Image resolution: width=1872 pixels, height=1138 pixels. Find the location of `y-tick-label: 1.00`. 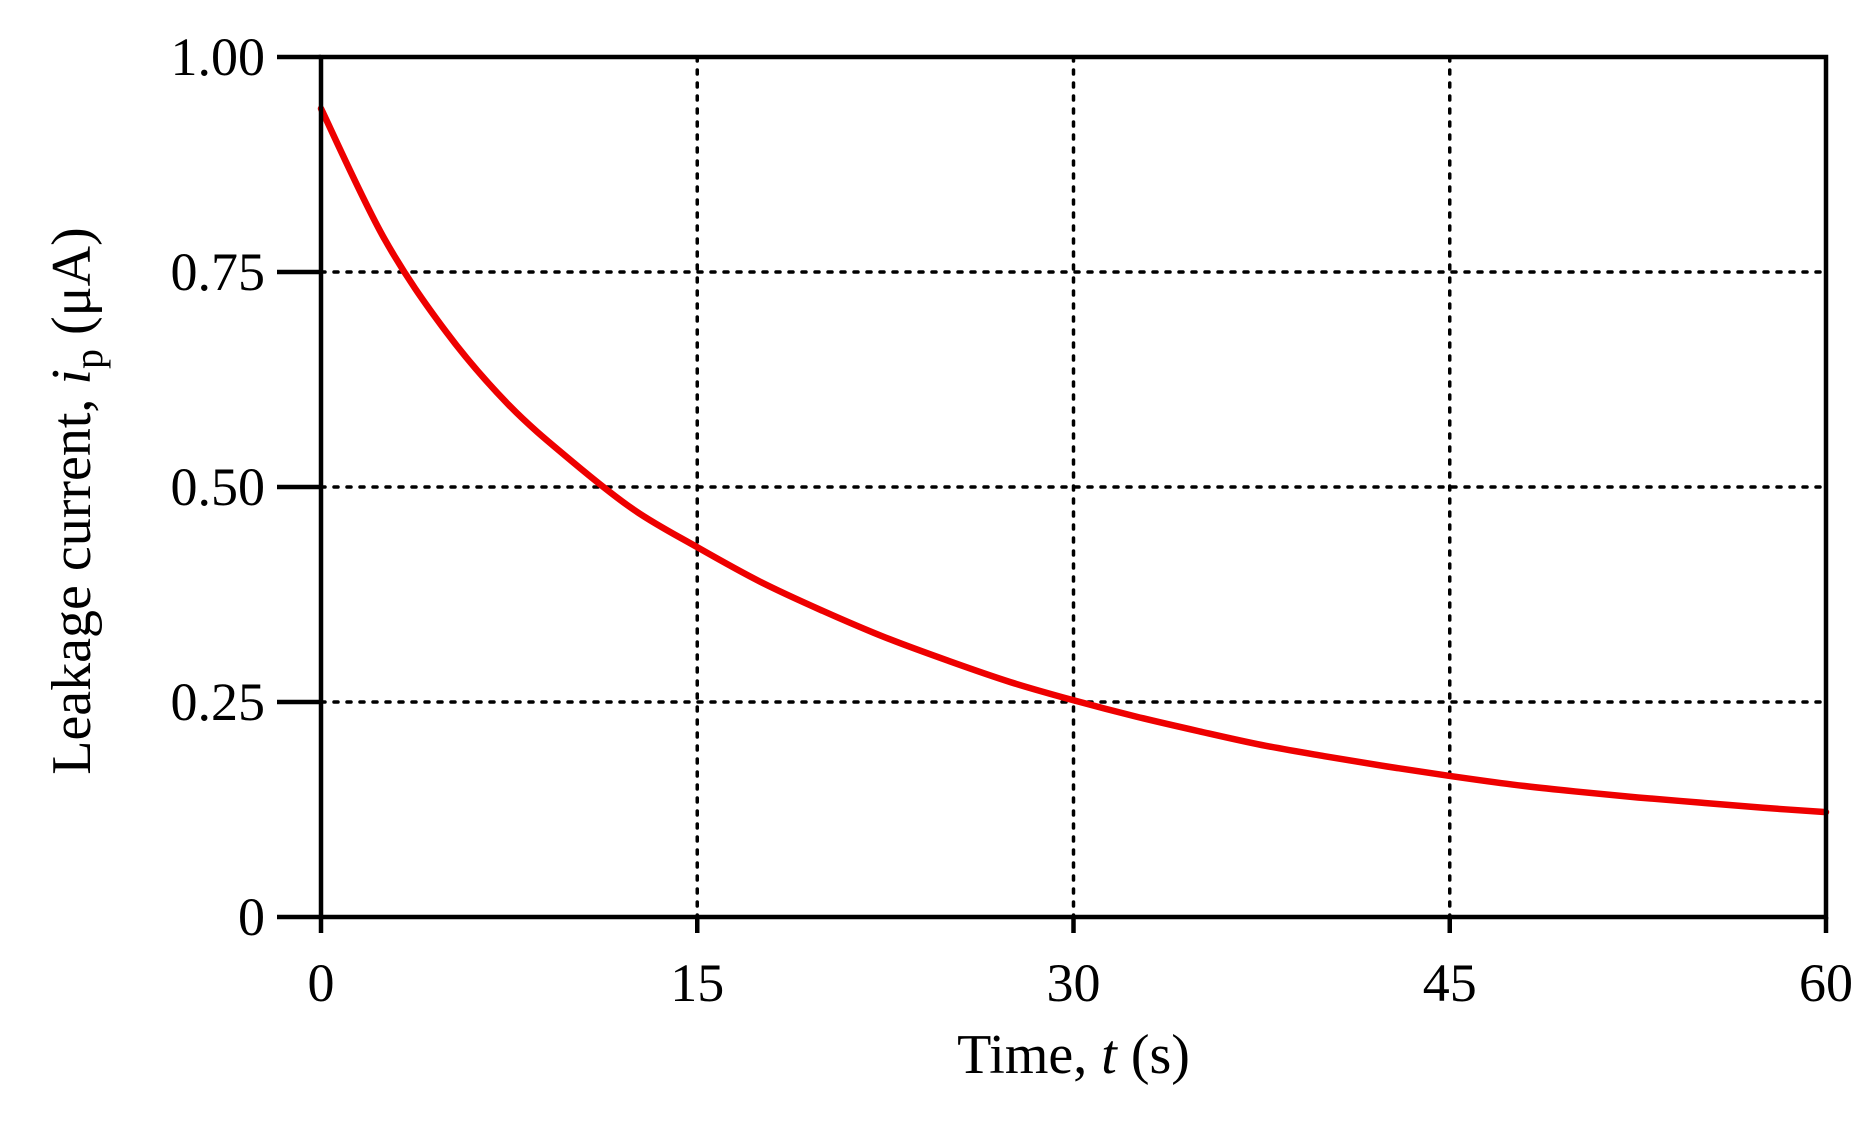

y-tick-label: 1.00 is located at coordinates (218, 57).